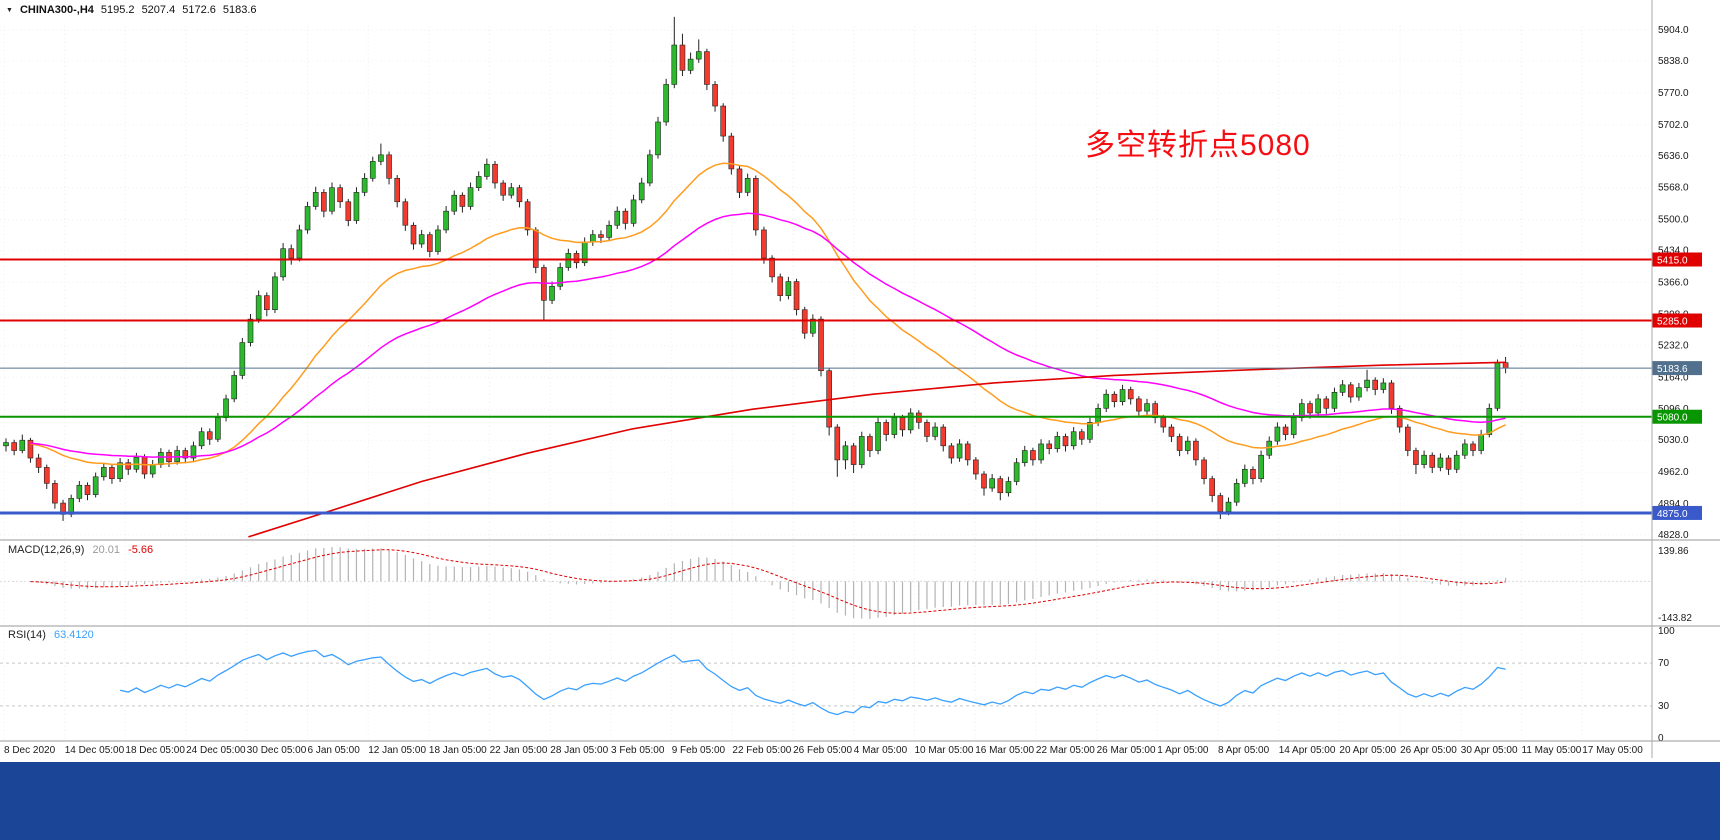 This screenshot has height=840, width=1720. Describe the element at coordinates (1673, 440) in the screenshot. I see `price-axis-label: 5030.0` at that location.